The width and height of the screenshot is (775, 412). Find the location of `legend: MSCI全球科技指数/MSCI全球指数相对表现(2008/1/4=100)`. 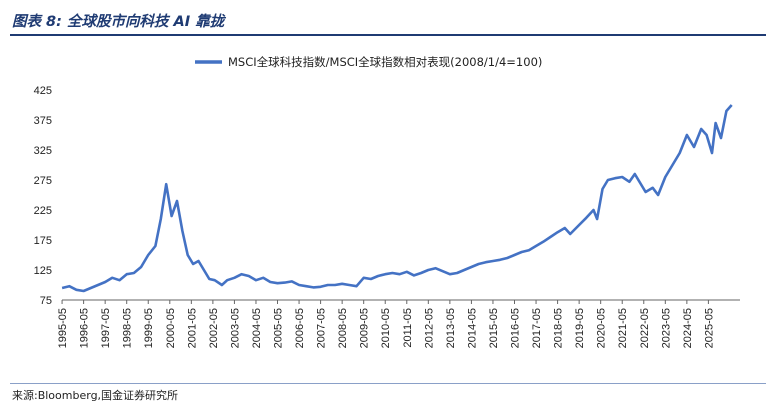

legend: MSCI全球科技指数/MSCI全球指数相对表现(2008/1/4=100) is located at coordinates (368, 62).